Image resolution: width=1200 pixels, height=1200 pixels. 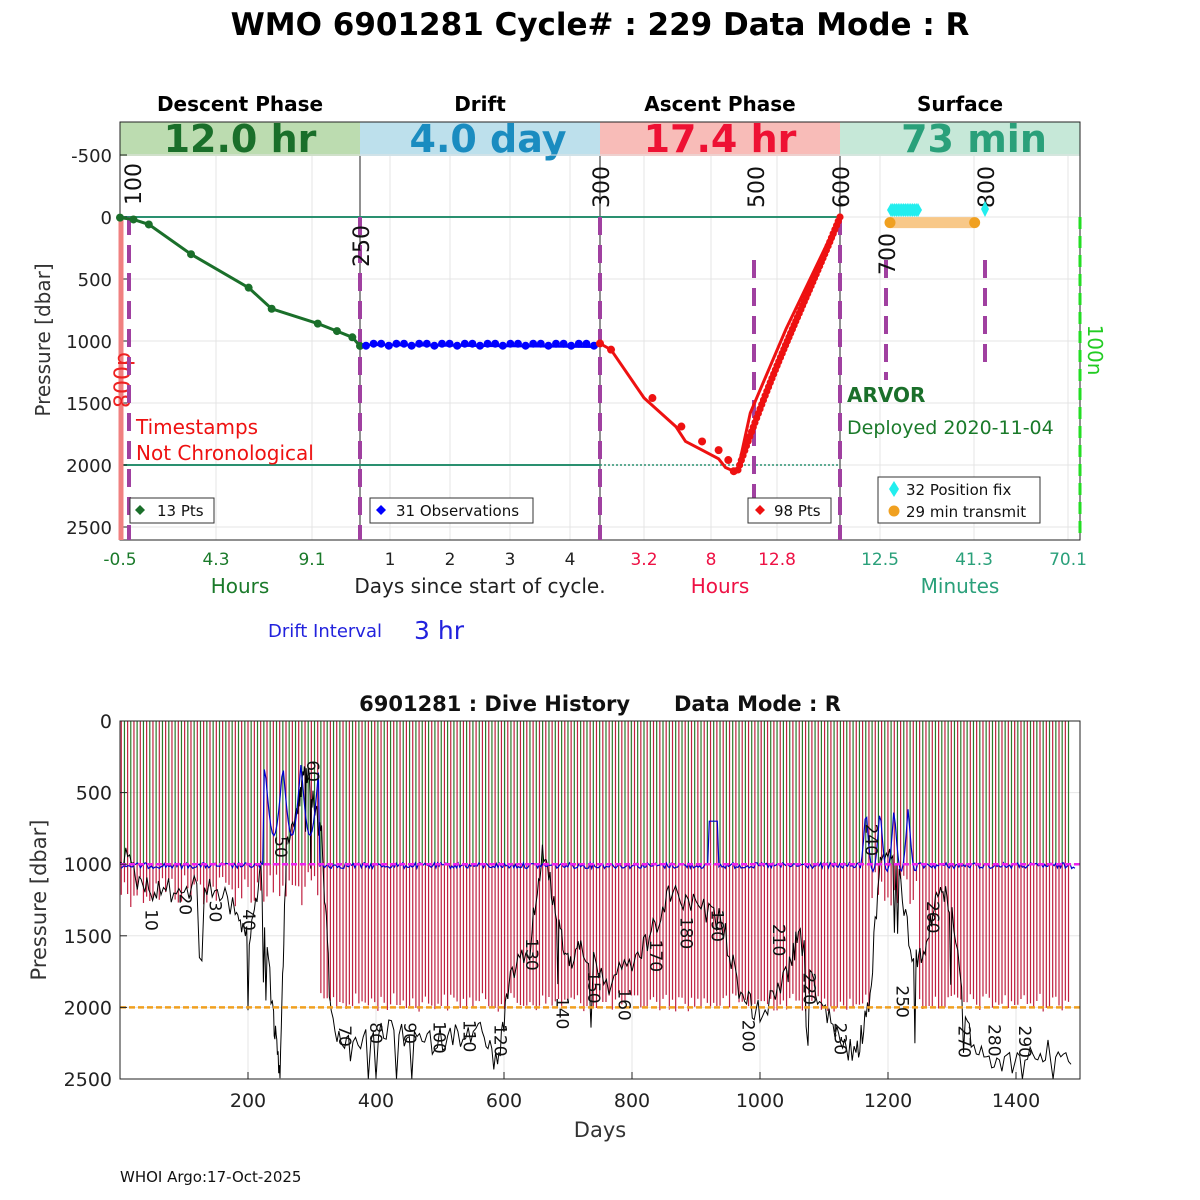 What do you see at coordinates (325, 631) in the screenshot?
I see `drift-interval-label: Drift Interval` at bounding box center [325, 631].